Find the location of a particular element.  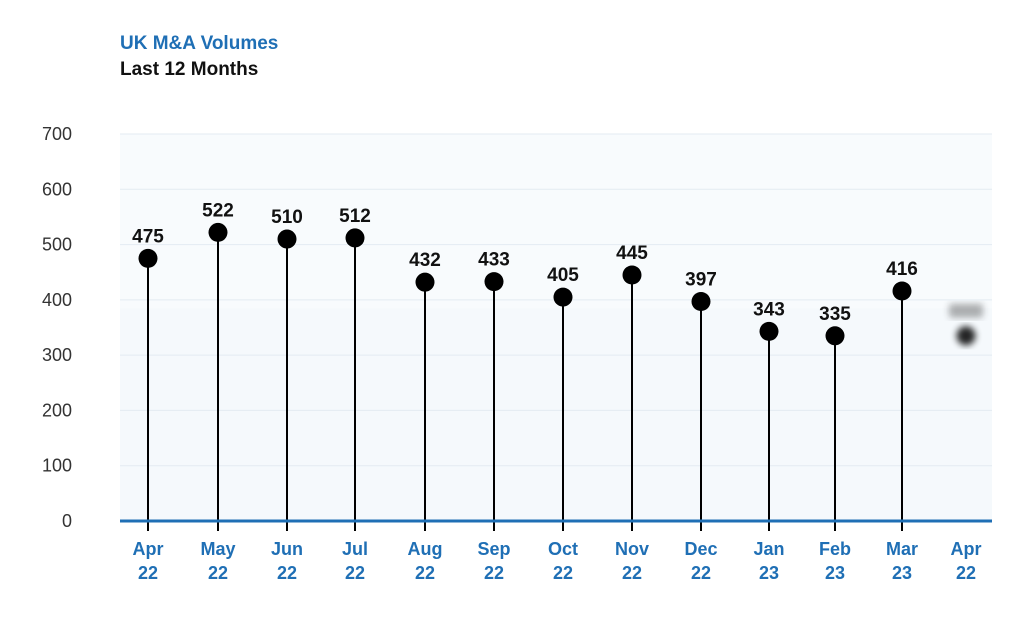

data-label: 433 is located at coordinates (494, 260).